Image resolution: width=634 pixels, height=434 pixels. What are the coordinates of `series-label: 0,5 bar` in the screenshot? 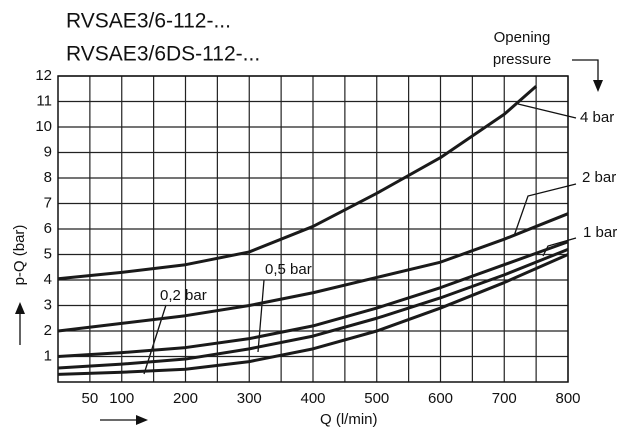 It's located at (288, 269).